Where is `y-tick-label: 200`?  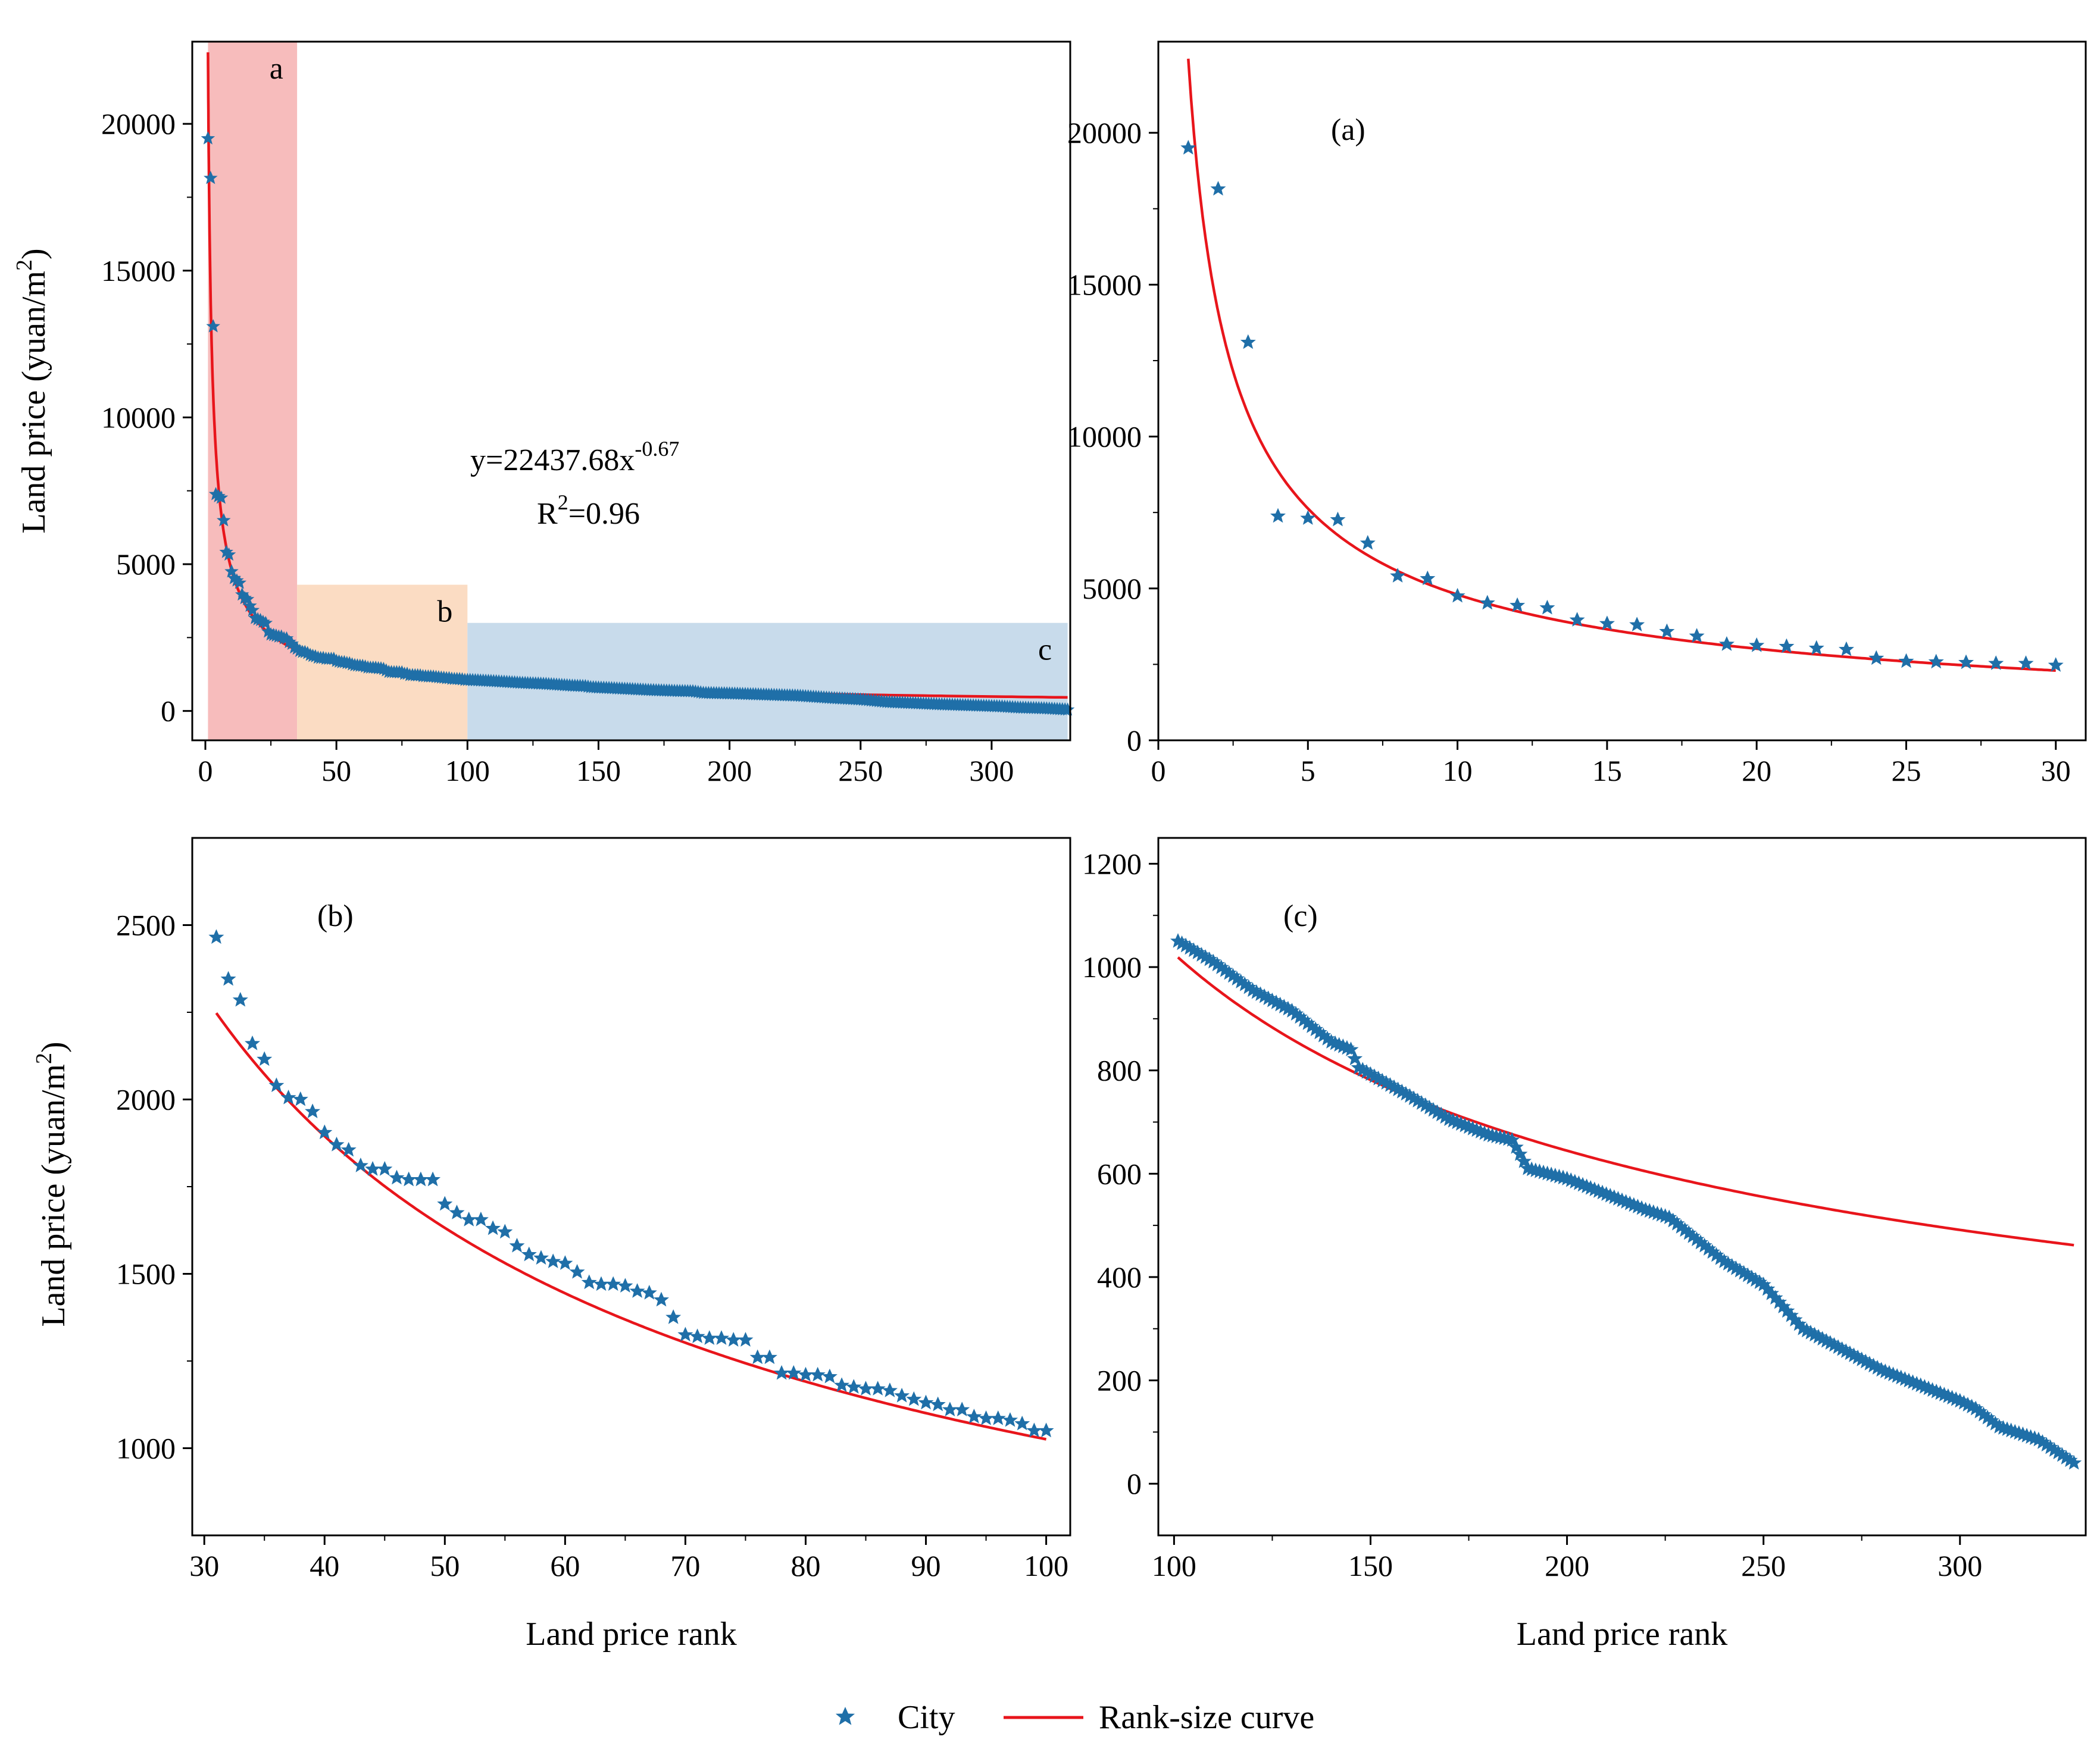 y-tick-label: 200 is located at coordinates (1119, 1381).